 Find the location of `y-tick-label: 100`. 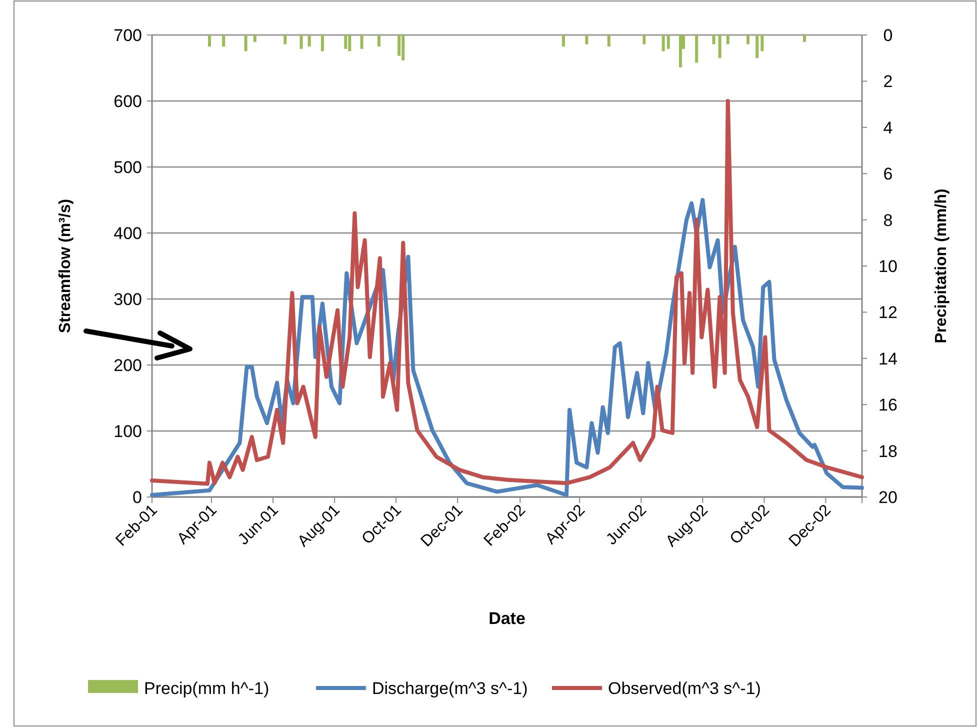

y-tick-label: 100 is located at coordinates (128, 431).